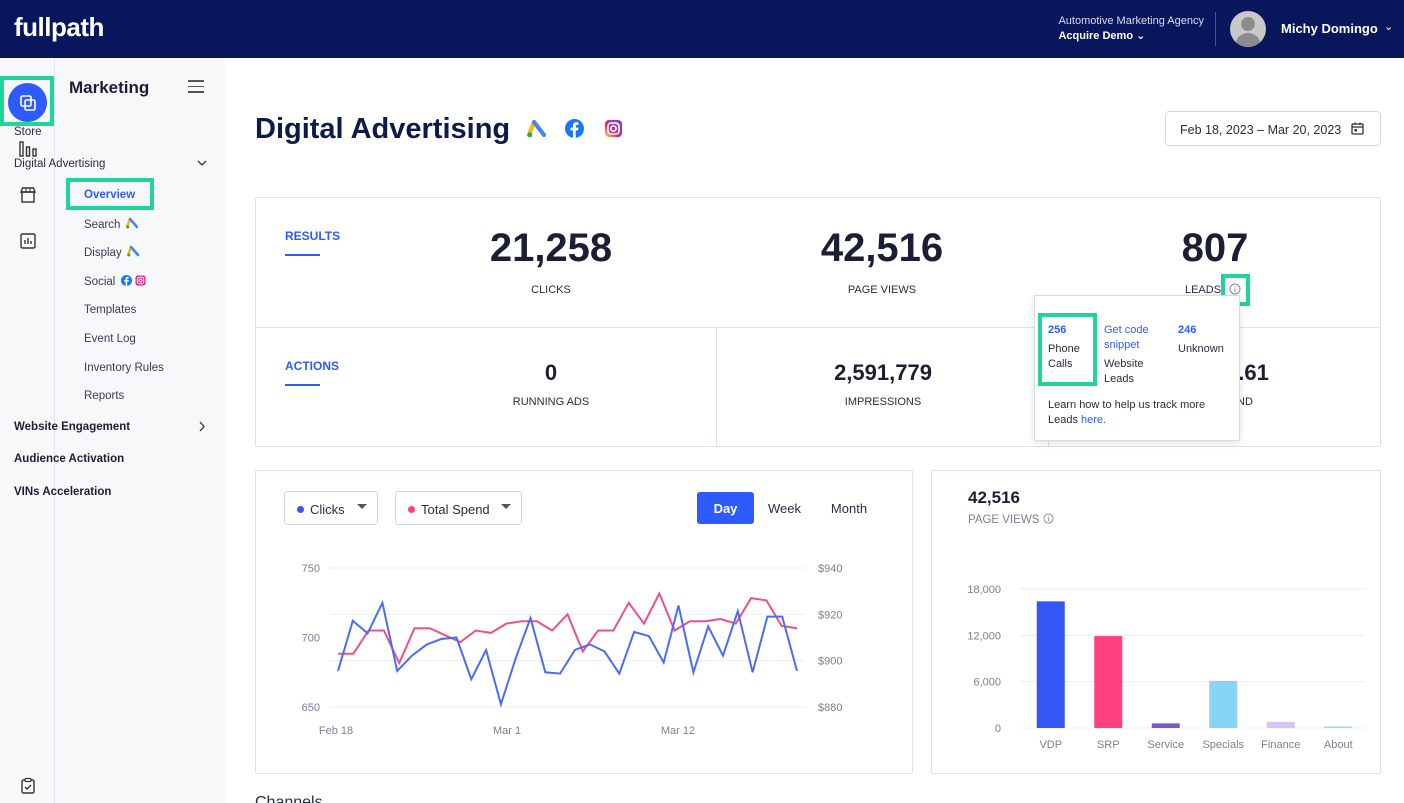  What do you see at coordinates (998, 729) in the screenshot?
I see `y-tick-label: 0` at bounding box center [998, 729].